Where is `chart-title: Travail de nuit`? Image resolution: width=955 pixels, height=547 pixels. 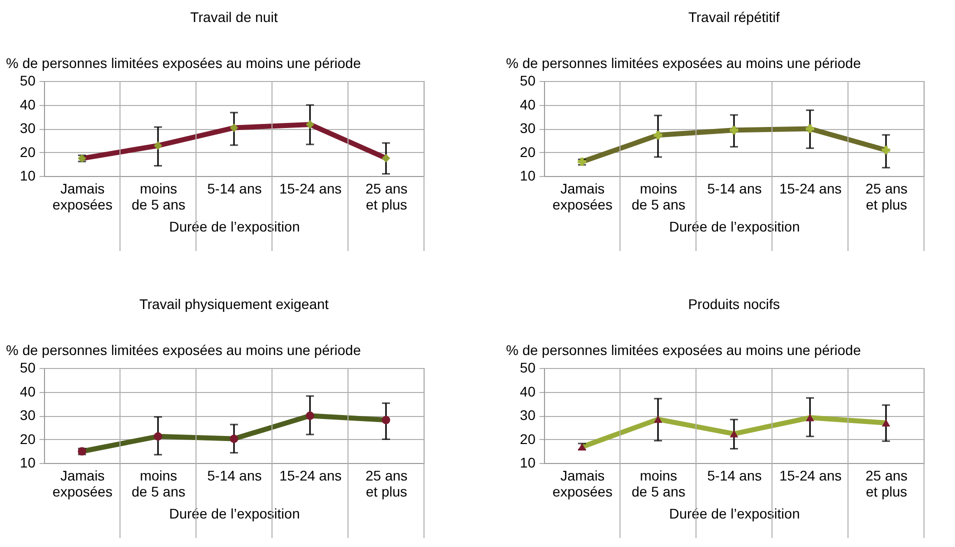
chart-title: Travail de nuit is located at coordinates (234, 17).